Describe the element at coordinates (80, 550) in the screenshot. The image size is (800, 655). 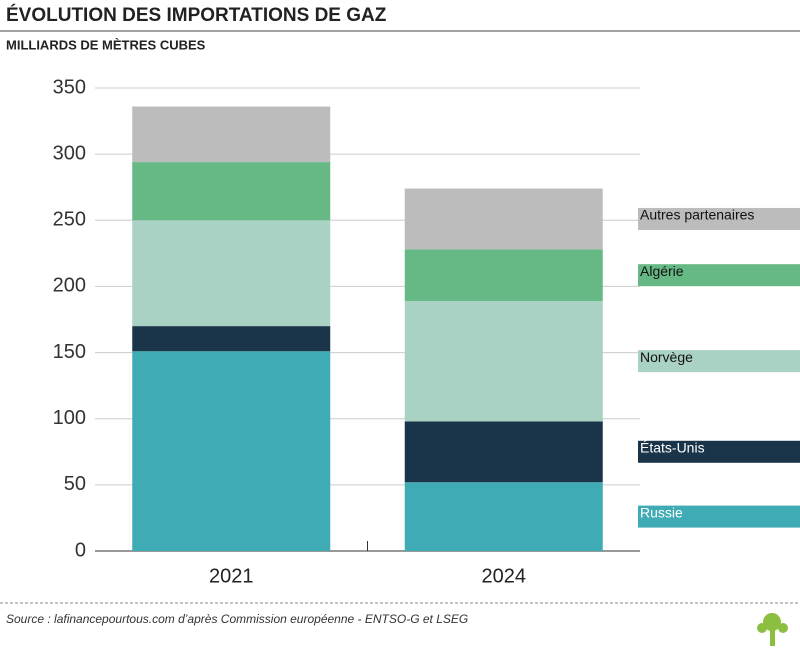
I see `y-tick-label: 0` at that location.